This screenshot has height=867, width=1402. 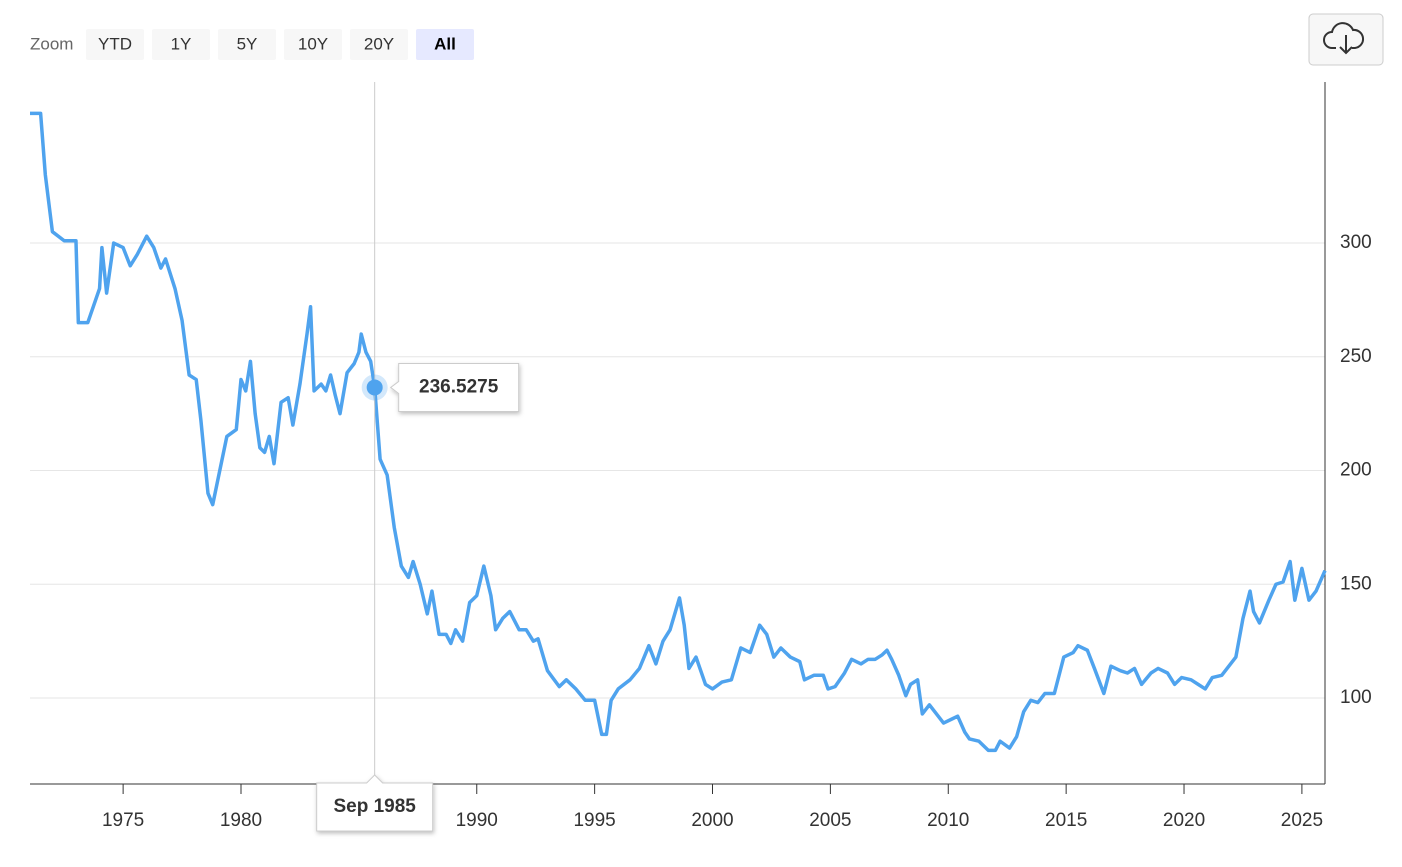 I want to click on y-tick-label: 300, so click(x=1356, y=242).